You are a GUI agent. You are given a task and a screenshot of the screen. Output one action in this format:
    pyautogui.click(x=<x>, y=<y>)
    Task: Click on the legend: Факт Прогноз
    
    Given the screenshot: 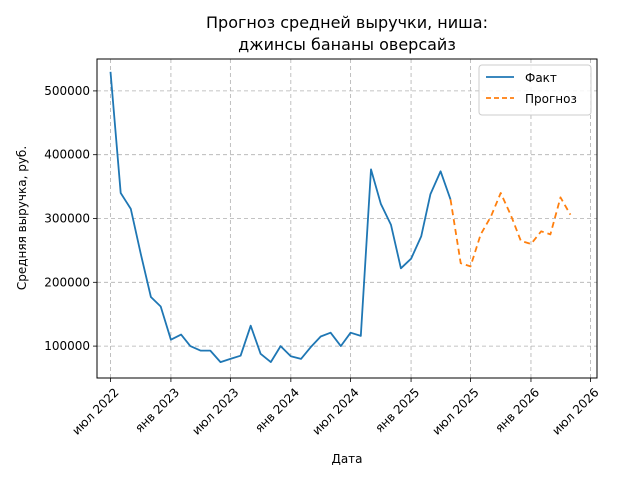 What is the action you would take?
    pyautogui.click(x=535, y=90)
    